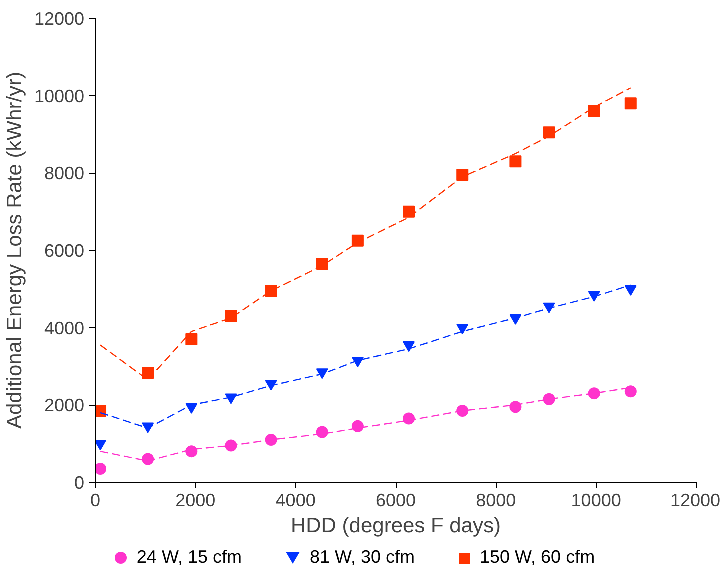  I want to click on y-tick-label: 12000, so click(59, 19).